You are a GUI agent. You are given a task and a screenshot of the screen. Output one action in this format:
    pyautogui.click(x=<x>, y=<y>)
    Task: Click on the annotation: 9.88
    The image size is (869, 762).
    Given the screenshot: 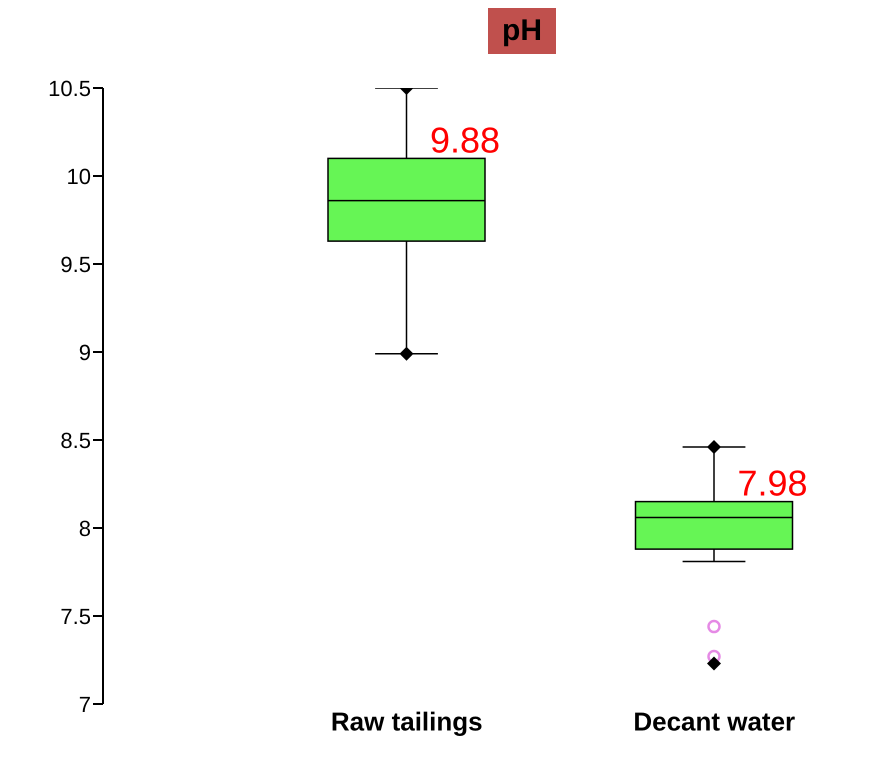 What is the action you would take?
    pyautogui.click(x=465, y=139)
    